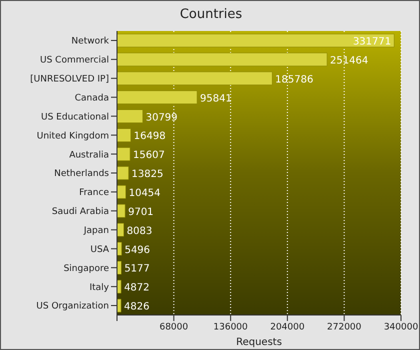 Image resolution: width=420 pixels, height=350 pixels. Describe the element at coordinates (99, 287) in the screenshot. I see `y-tick-label: Italy` at that location.